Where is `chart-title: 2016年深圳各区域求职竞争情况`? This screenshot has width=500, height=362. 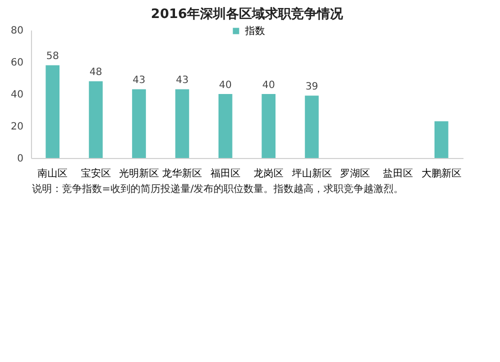
chart-title: 2016年深圳各区域求职竞争情况 is located at coordinates (247, 14).